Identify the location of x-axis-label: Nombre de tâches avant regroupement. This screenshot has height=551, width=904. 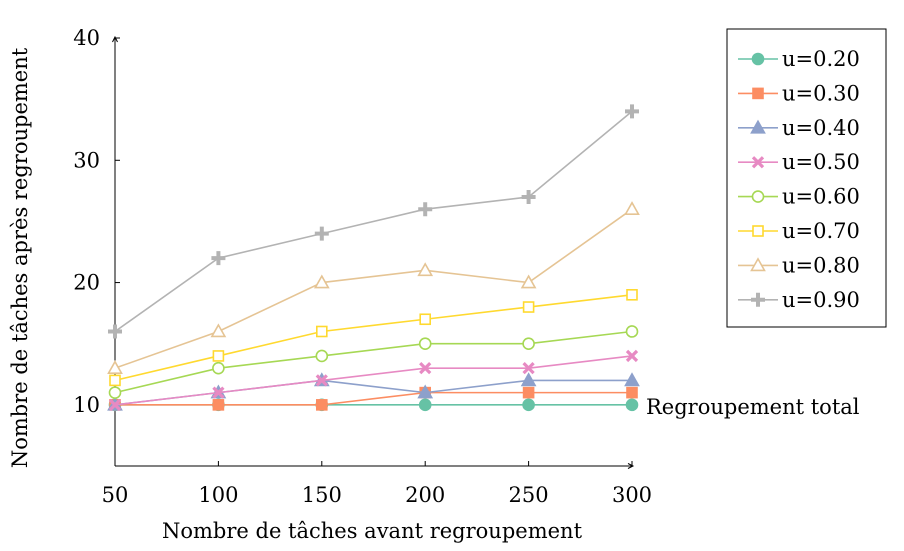
(372, 531).